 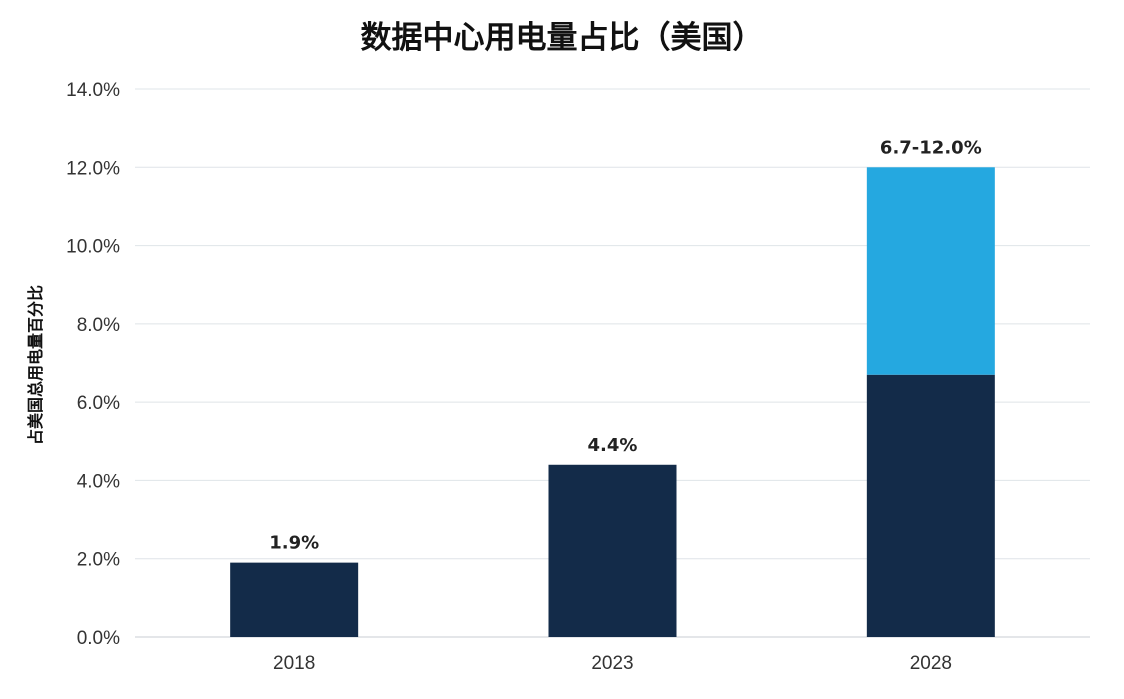 I want to click on y-tick-label: 0.0%, so click(x=98, y=638).